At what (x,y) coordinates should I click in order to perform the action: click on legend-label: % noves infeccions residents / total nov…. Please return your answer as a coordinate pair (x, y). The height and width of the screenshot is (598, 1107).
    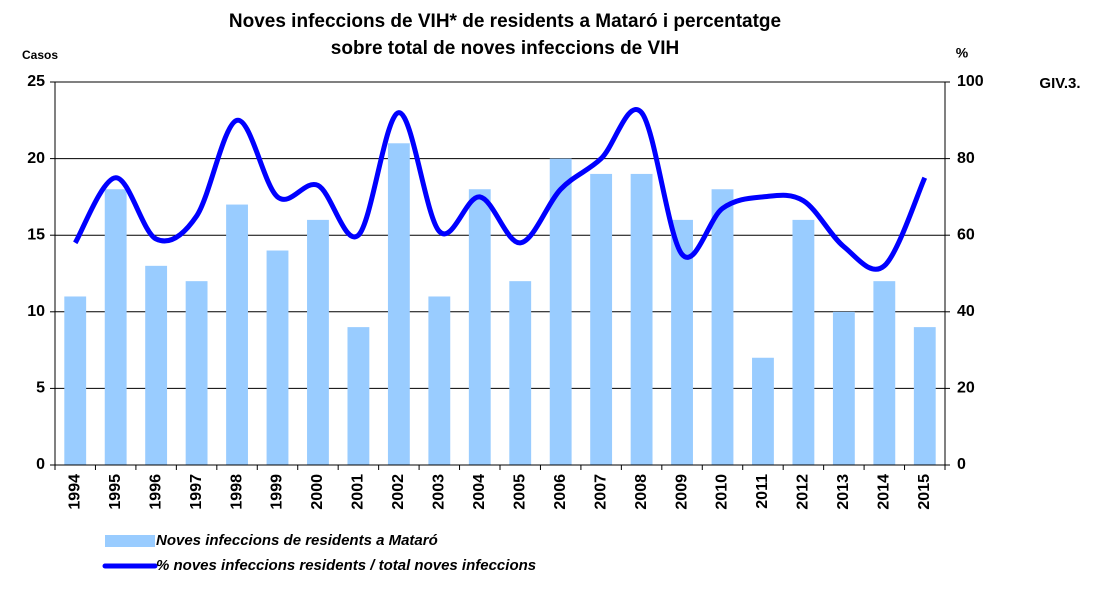
    Looking at the image, I should click on (346, 565).